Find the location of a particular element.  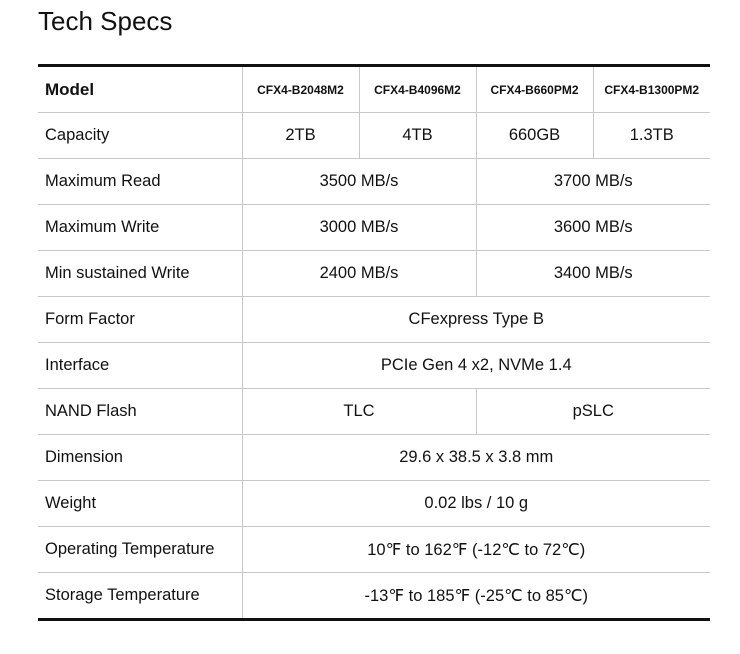

spec-label: Storage Temperature is located at coordinates (140, 596).